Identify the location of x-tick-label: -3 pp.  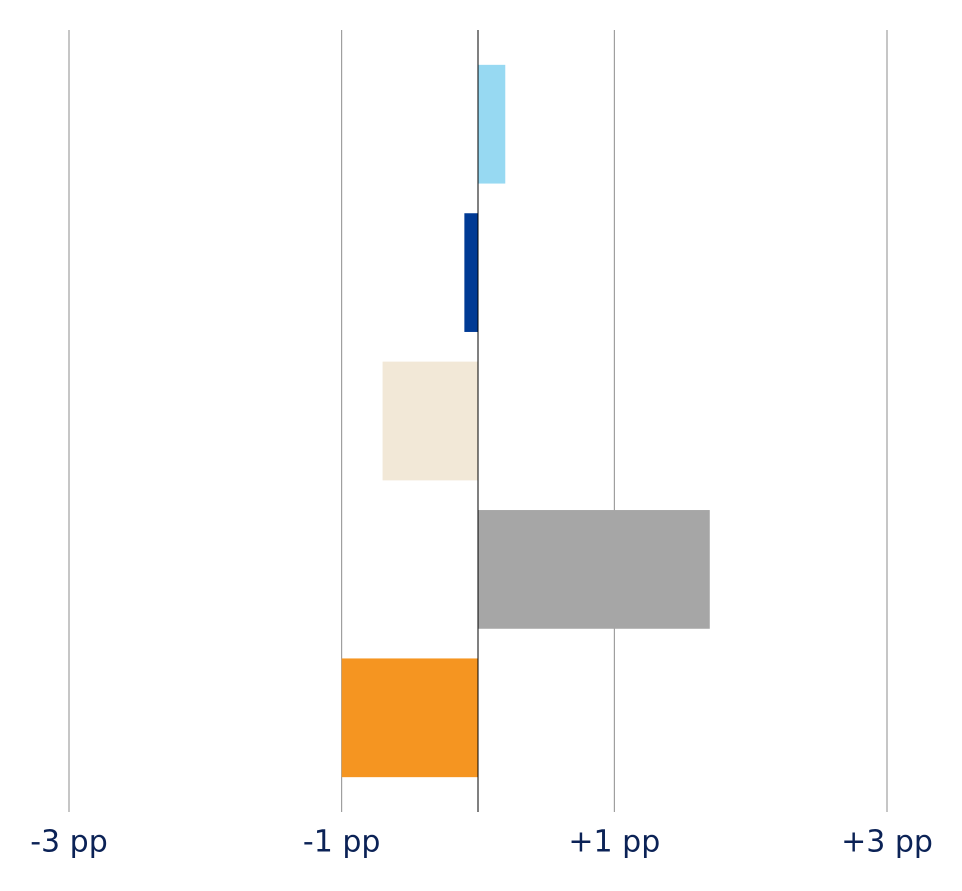
(69, 842).